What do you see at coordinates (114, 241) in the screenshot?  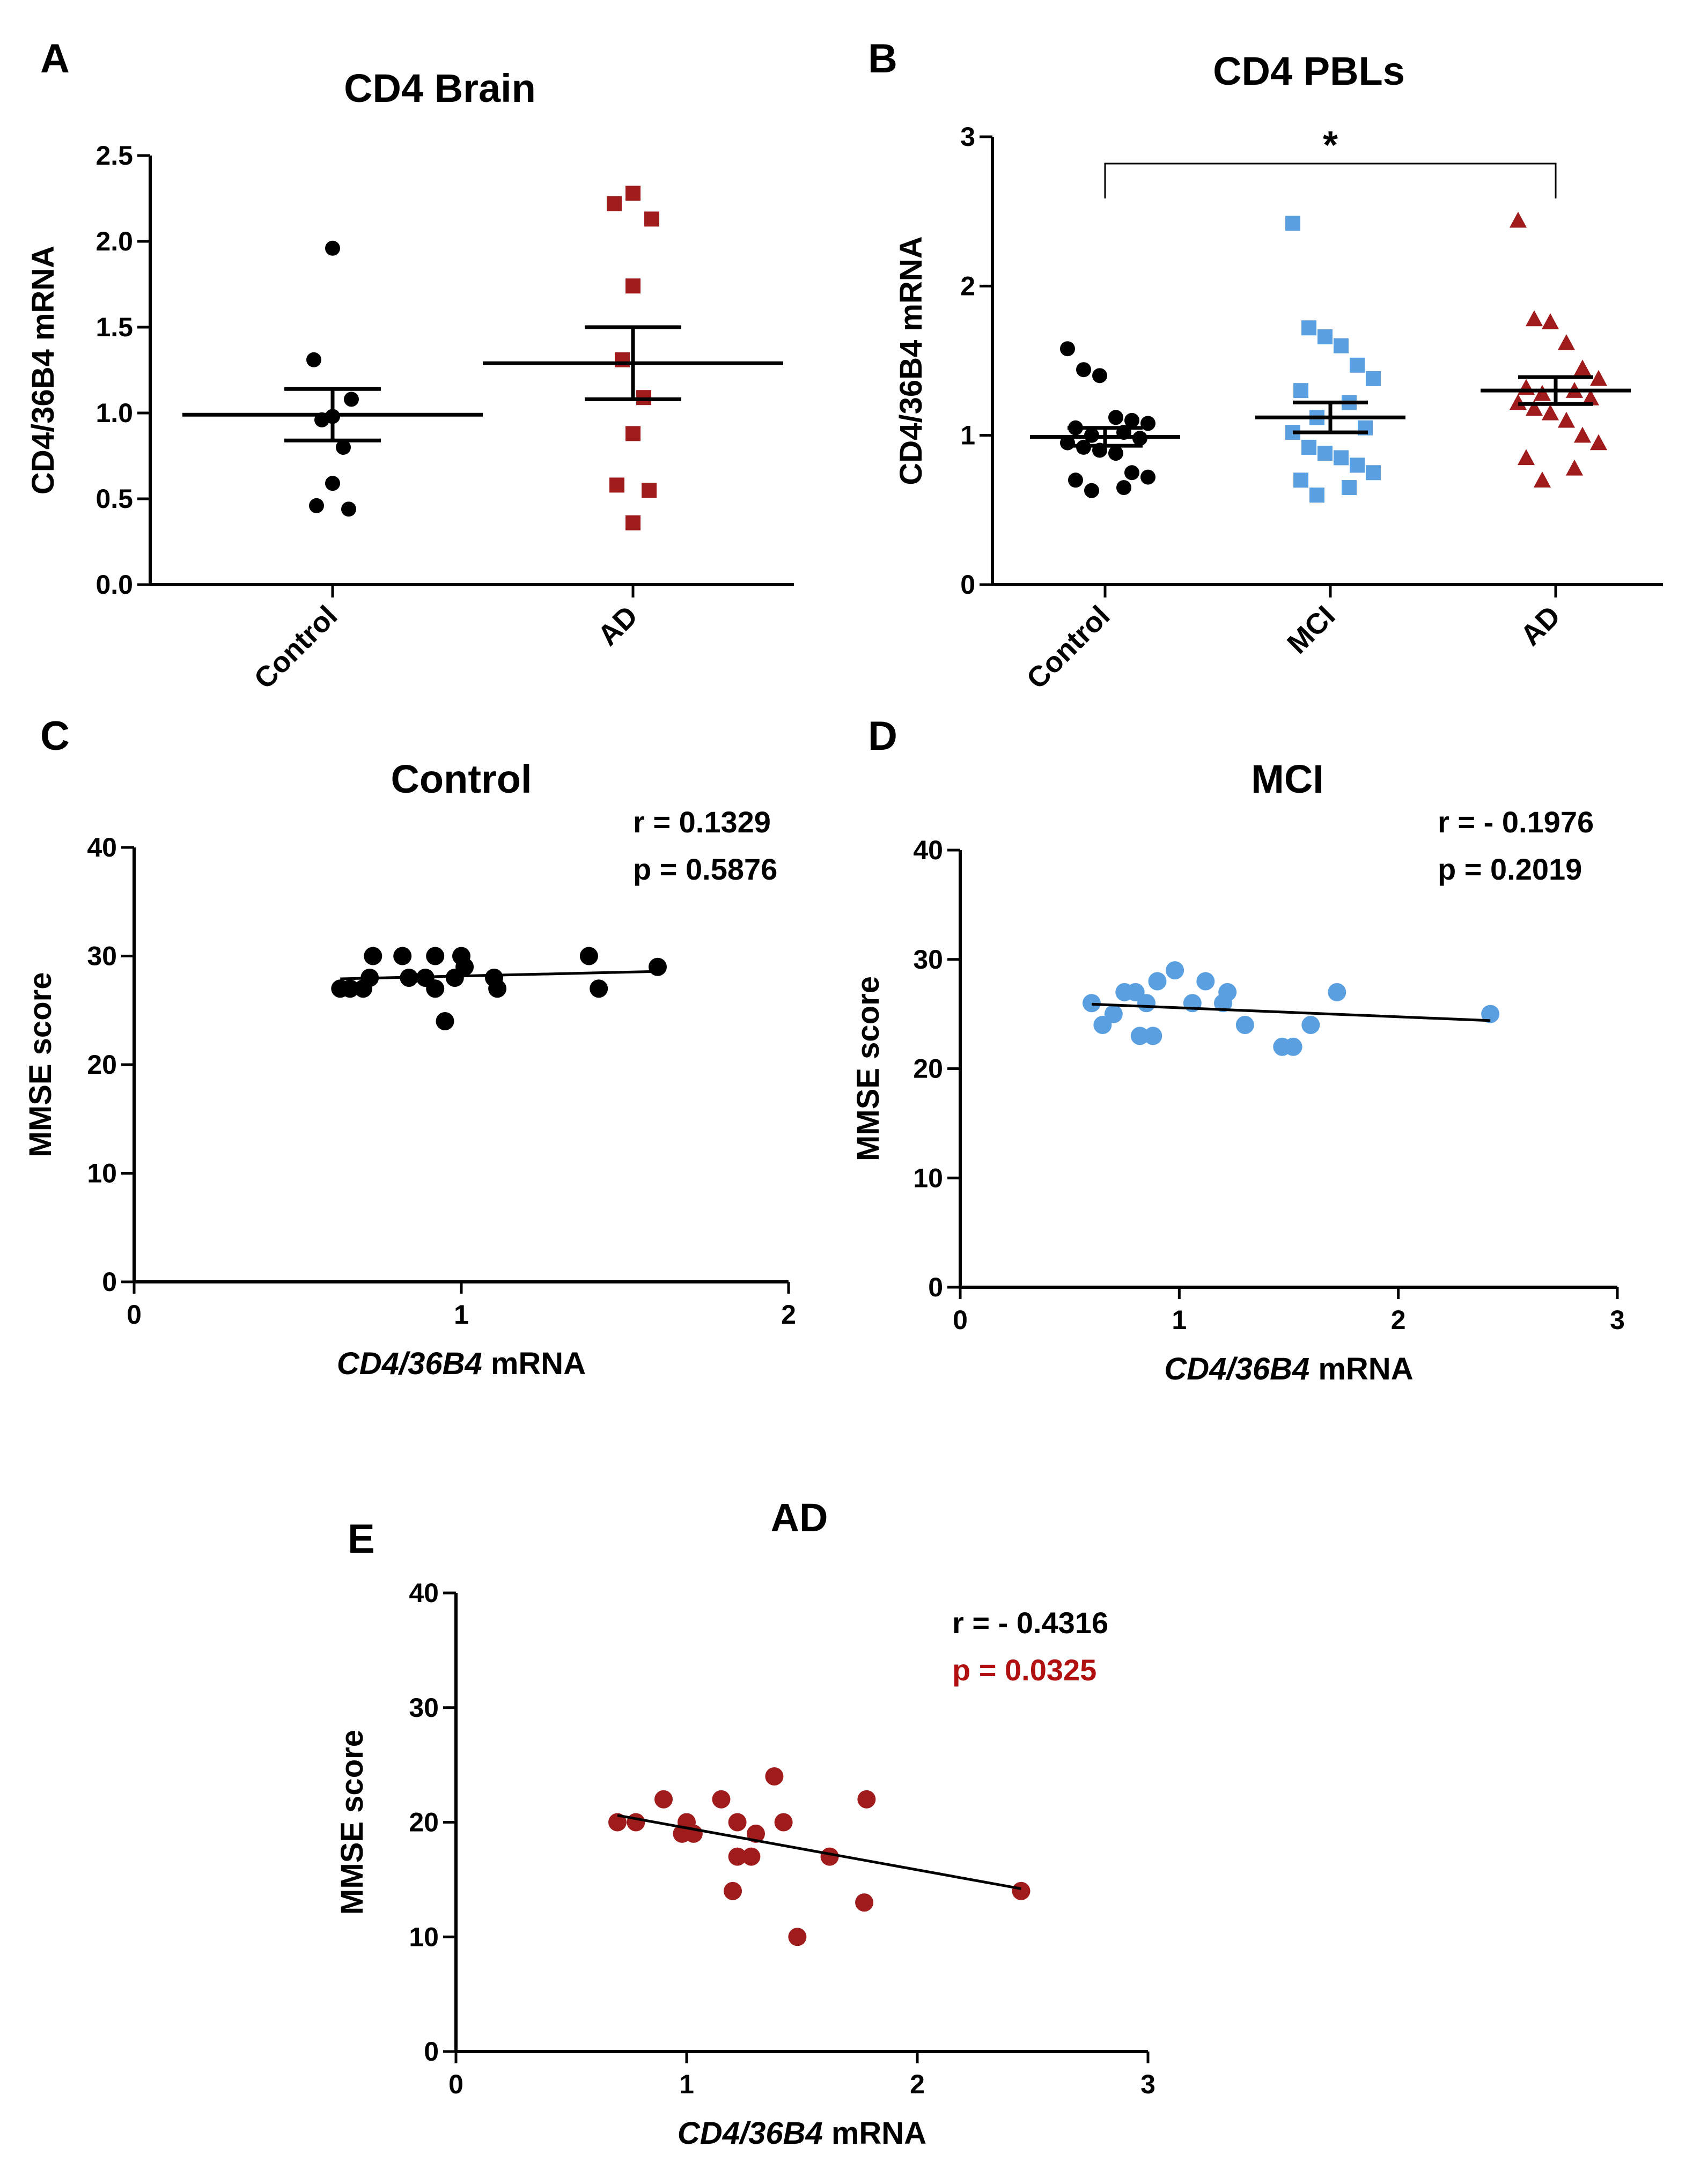 I see `y-tick-label: 2.0` at bounding box center [114, 241].